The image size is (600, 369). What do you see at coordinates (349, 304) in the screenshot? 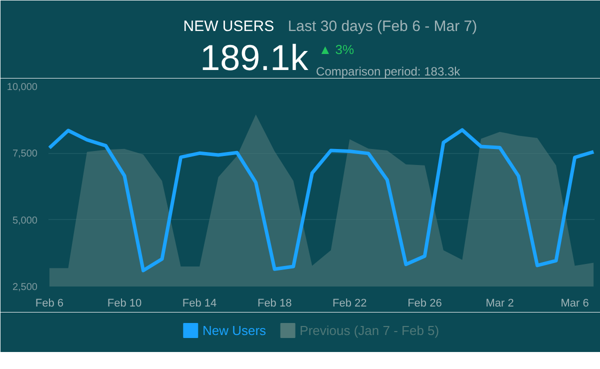
I see `x-tick-label: Feb 22` at bounding box center [349, 304].